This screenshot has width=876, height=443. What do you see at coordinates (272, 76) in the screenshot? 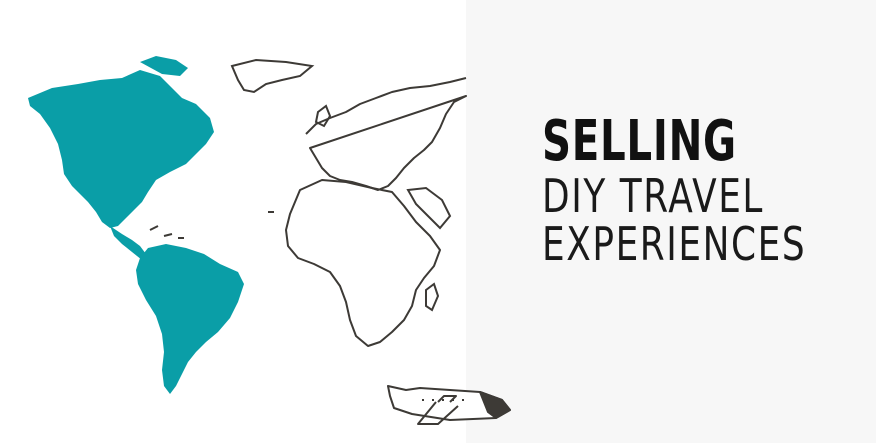
I see `greenland` at bounding box center [272, 76].